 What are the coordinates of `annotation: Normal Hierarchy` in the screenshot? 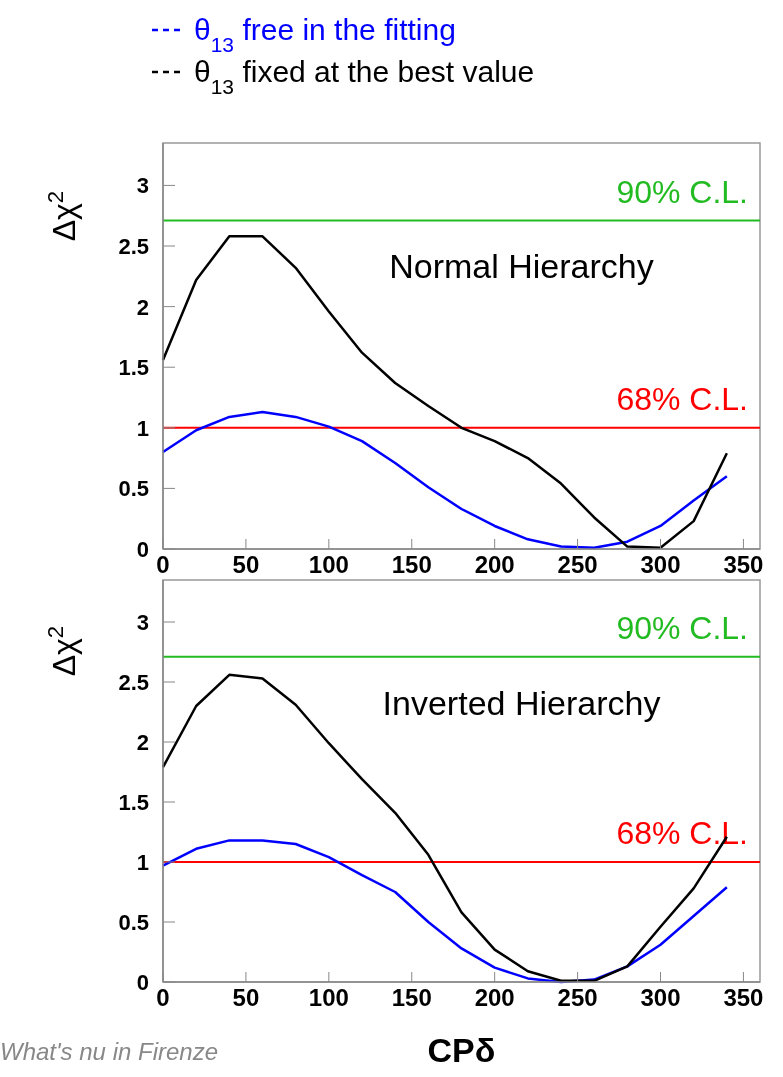 It's located at (521, 266).